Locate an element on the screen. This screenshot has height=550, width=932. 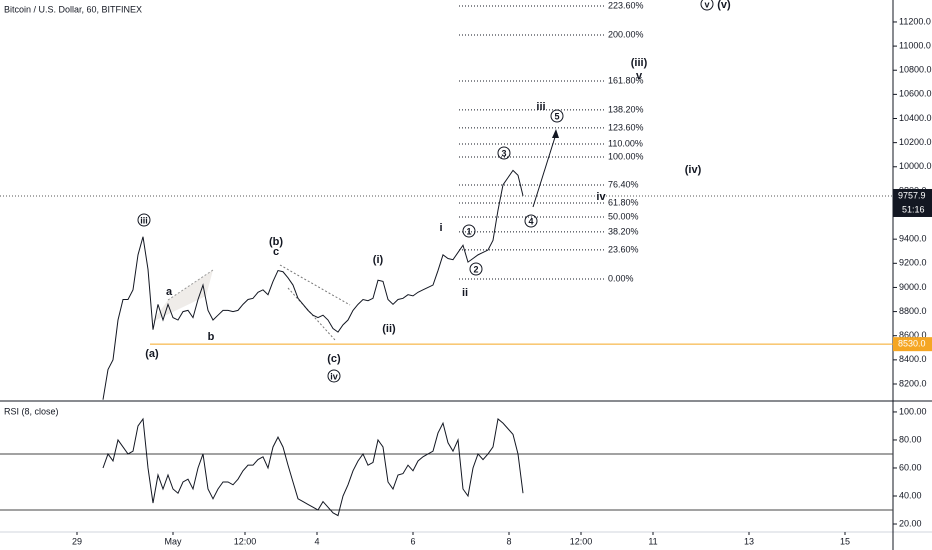
arrow-head is located at coordinates (555, 133).